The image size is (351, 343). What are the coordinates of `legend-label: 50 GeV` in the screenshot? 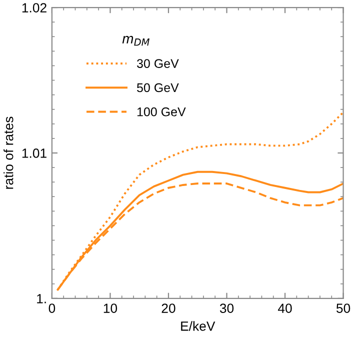 It's located at (158, 87).